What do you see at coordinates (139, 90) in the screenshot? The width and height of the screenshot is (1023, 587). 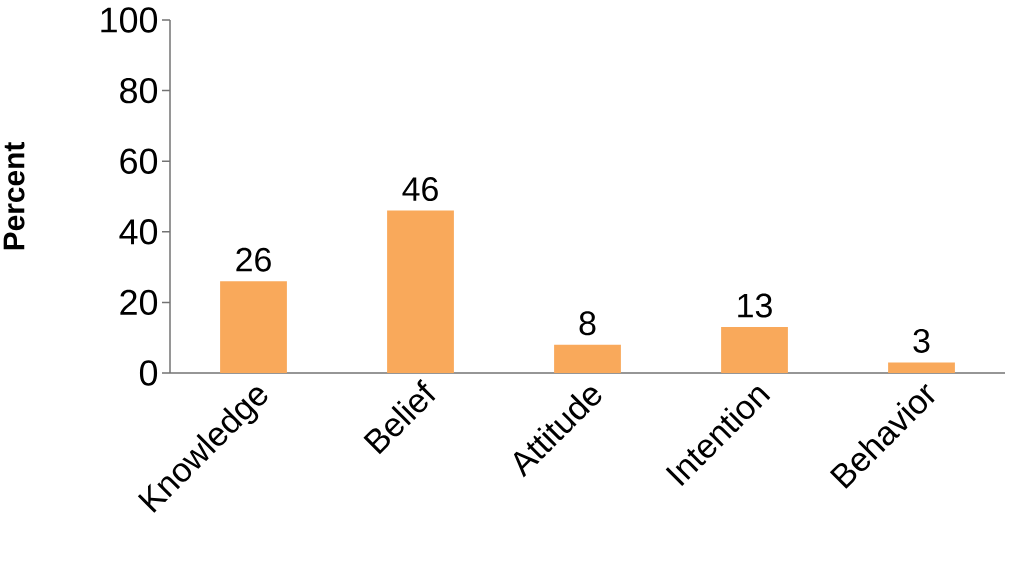 I see `y-tick-label: 80` at bounding box center [139, 90].